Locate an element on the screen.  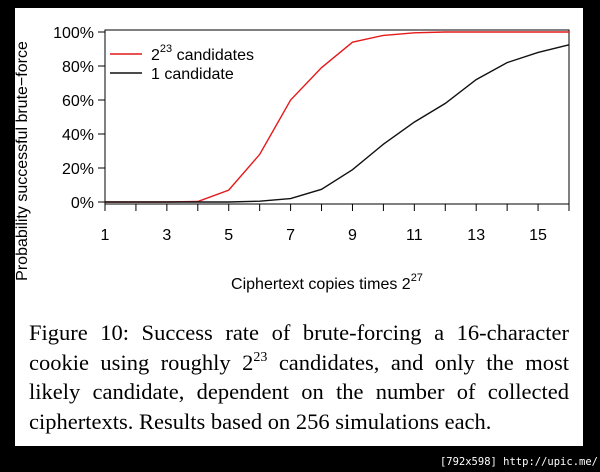
y-tick-label: 0% is located at coordinates (82, 203).